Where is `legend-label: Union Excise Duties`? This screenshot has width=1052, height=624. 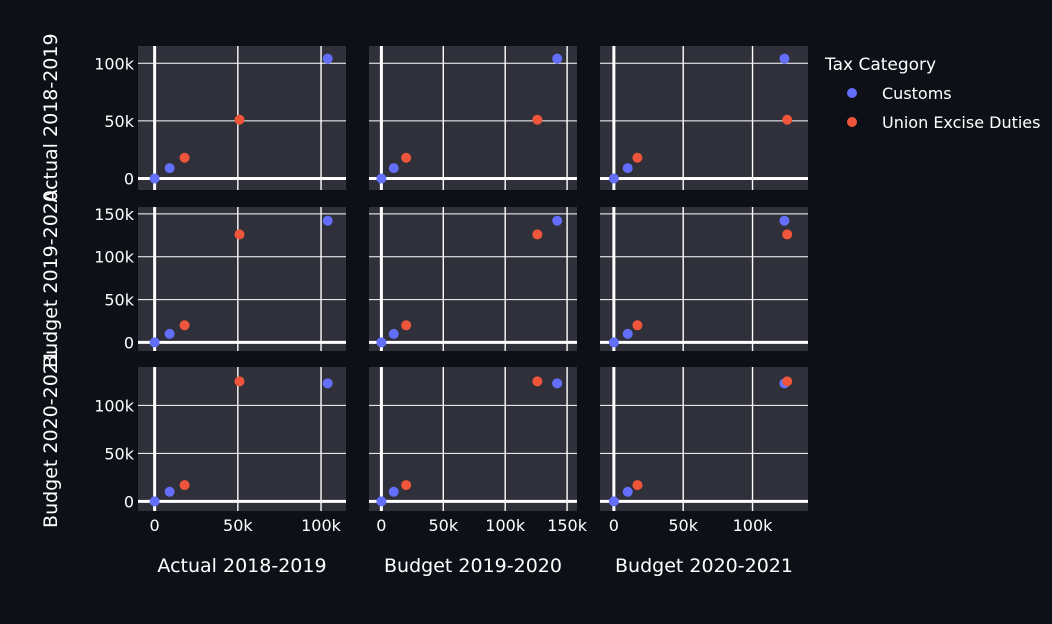 legend-label: Union Excise Duties is located at coordinates (961, 122).